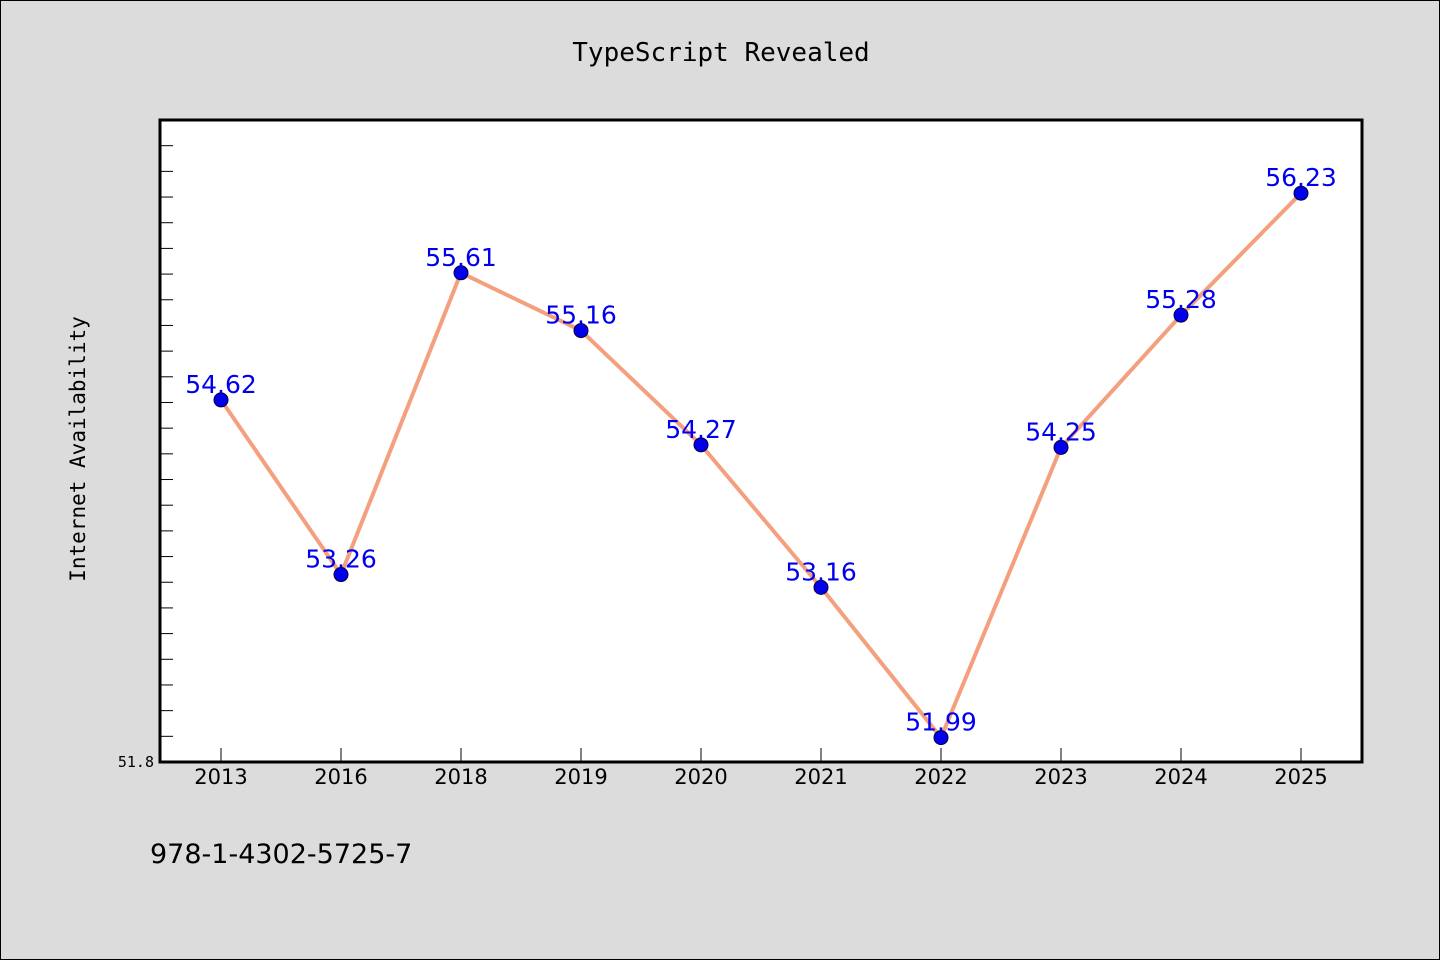 Image resolution: width=1440 pixels, height=960 pixels. Describe the element at coordinates (581, 315) in the screenshot. I see `data-label: 55.16` at that location.